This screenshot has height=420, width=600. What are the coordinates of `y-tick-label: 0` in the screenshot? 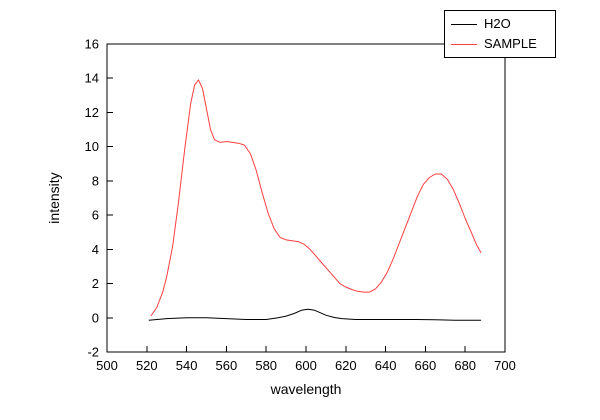 It's located at (95, 317).